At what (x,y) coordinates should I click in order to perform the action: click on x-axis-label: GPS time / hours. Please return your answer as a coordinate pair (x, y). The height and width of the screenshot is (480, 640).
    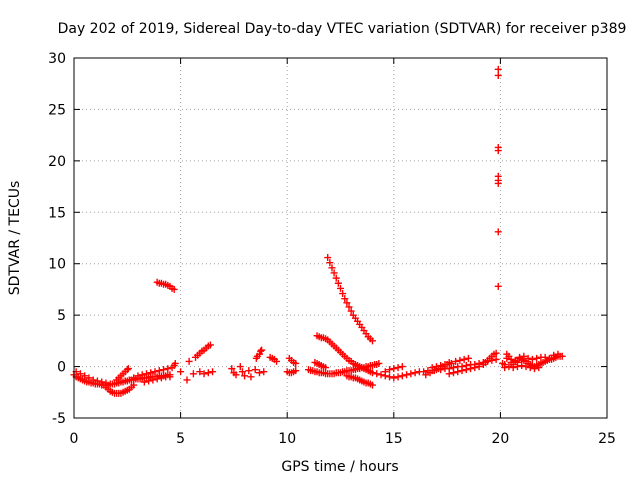
    Looking at the image, I should click on (339, 467).